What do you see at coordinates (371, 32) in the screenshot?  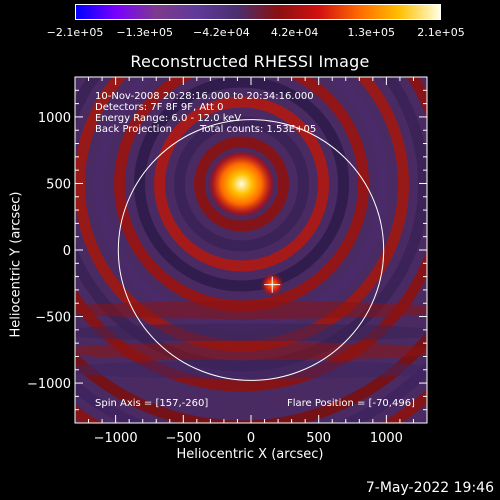 I see `colorbar-tick-label: 1.3e+05` at bounding box center [371, 32].